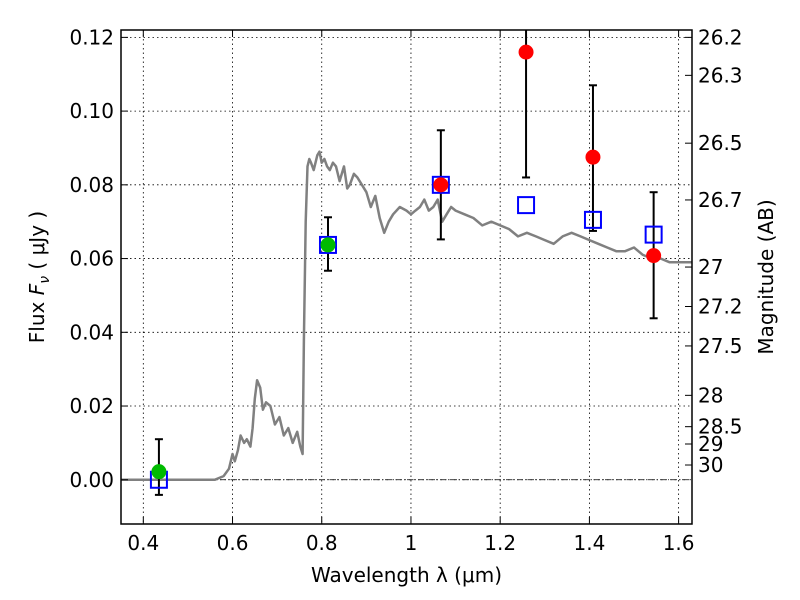 Image resolution: width=800 pixels, height=600 pixels. Describe the element at coordinates (720, 75) in the screenshot. I see `y2-tick-label: 26.3` at that location.